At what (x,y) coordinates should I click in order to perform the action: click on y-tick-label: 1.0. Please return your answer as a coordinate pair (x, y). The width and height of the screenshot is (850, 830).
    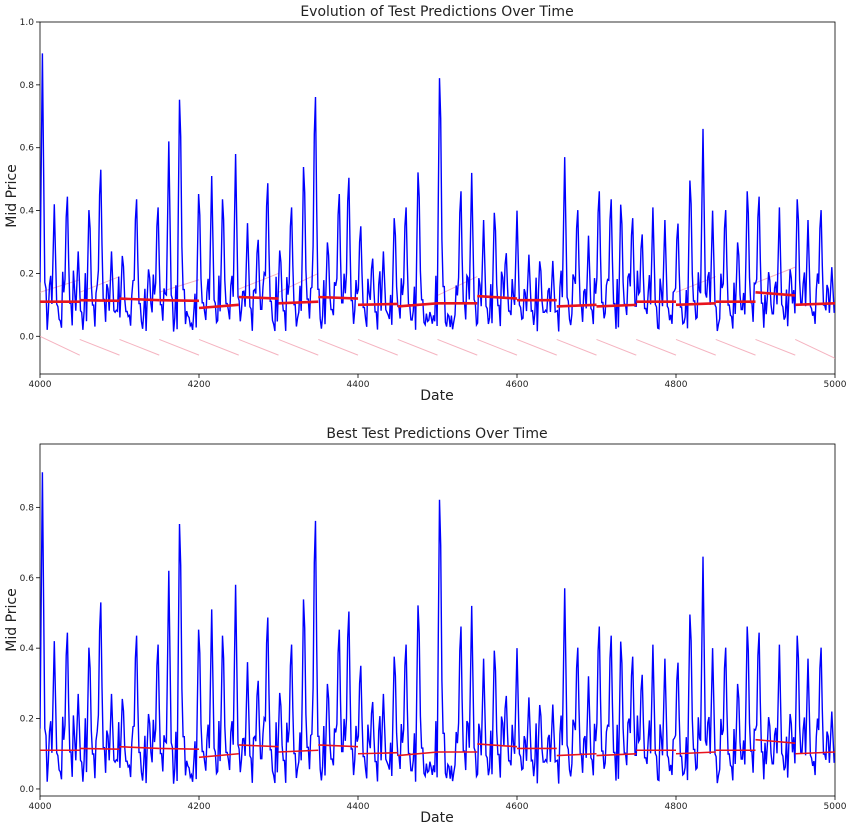
    Looking at the image, I should click on (27, 23).